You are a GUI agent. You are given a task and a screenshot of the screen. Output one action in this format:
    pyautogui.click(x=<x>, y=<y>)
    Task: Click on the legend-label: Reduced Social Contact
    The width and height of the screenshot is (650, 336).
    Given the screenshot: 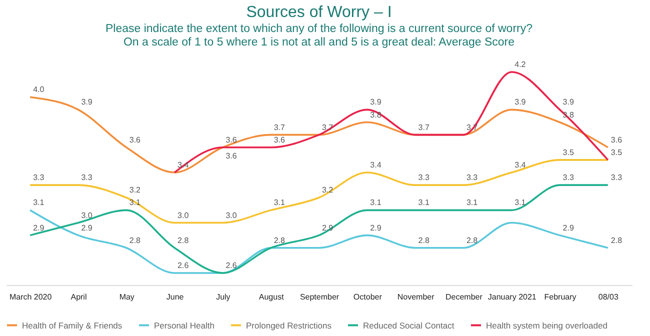 What is the action you would take?
    pyautogui.click(x=409, y=325)
    